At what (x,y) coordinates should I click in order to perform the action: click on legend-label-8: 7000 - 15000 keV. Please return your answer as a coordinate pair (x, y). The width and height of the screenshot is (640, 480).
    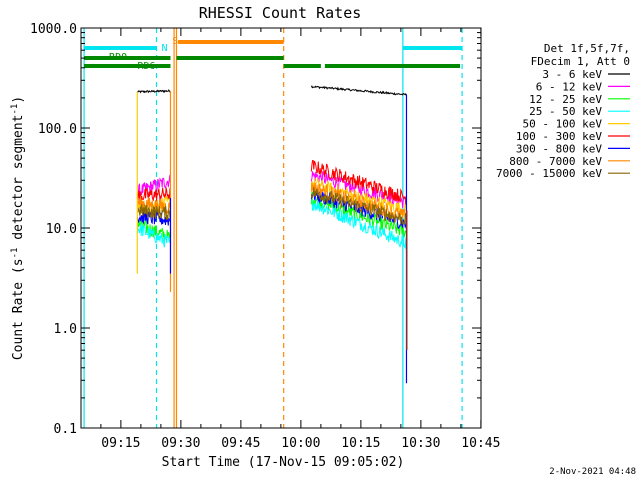
    Looking at the image, I should click on (549, 173).